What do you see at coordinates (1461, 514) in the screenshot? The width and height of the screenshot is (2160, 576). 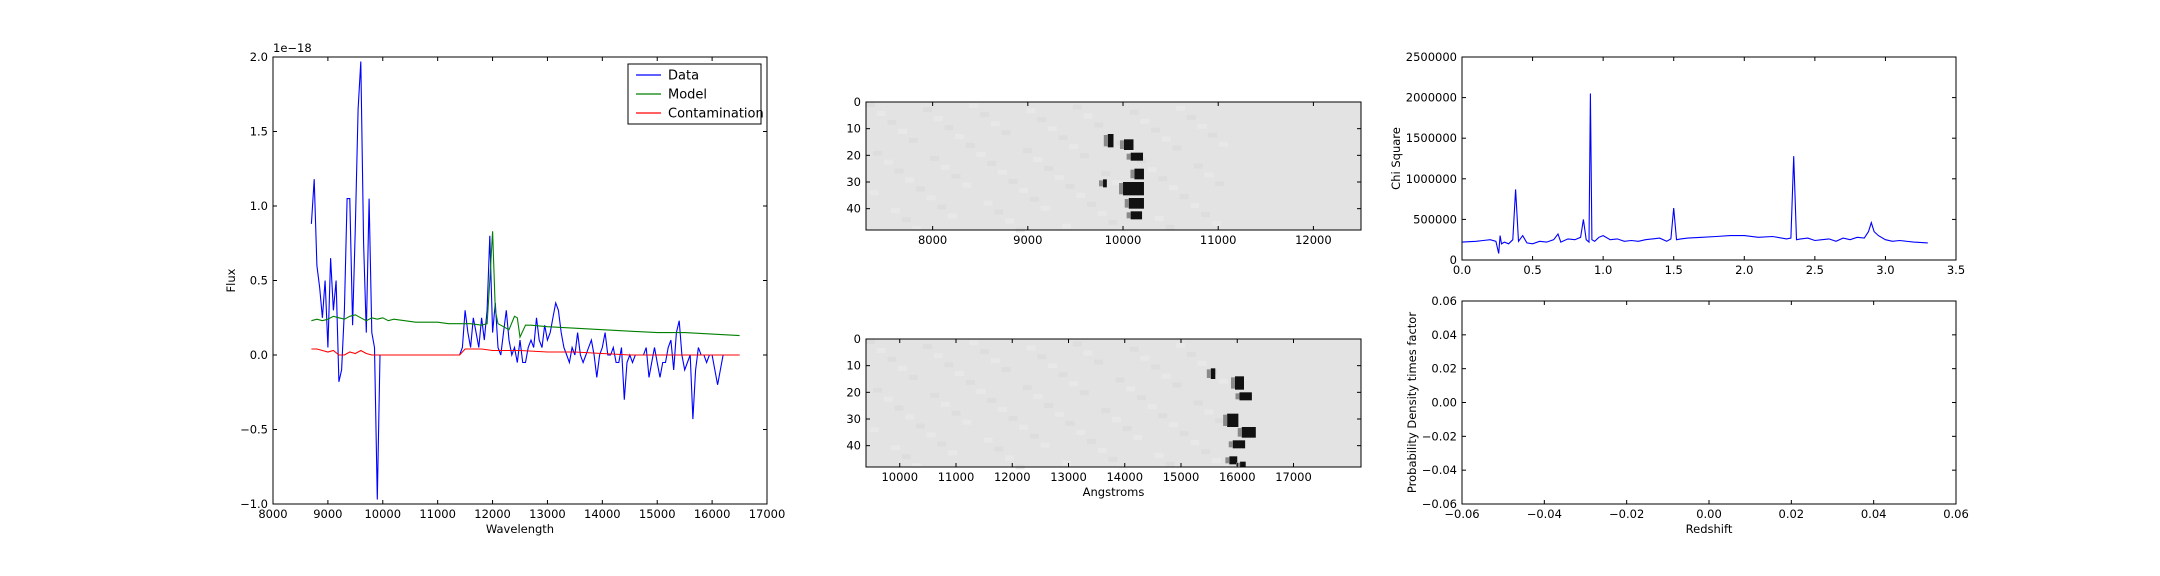 I see `pdf-x-tick-label: −0.06` at bounding box center [1461, 514].